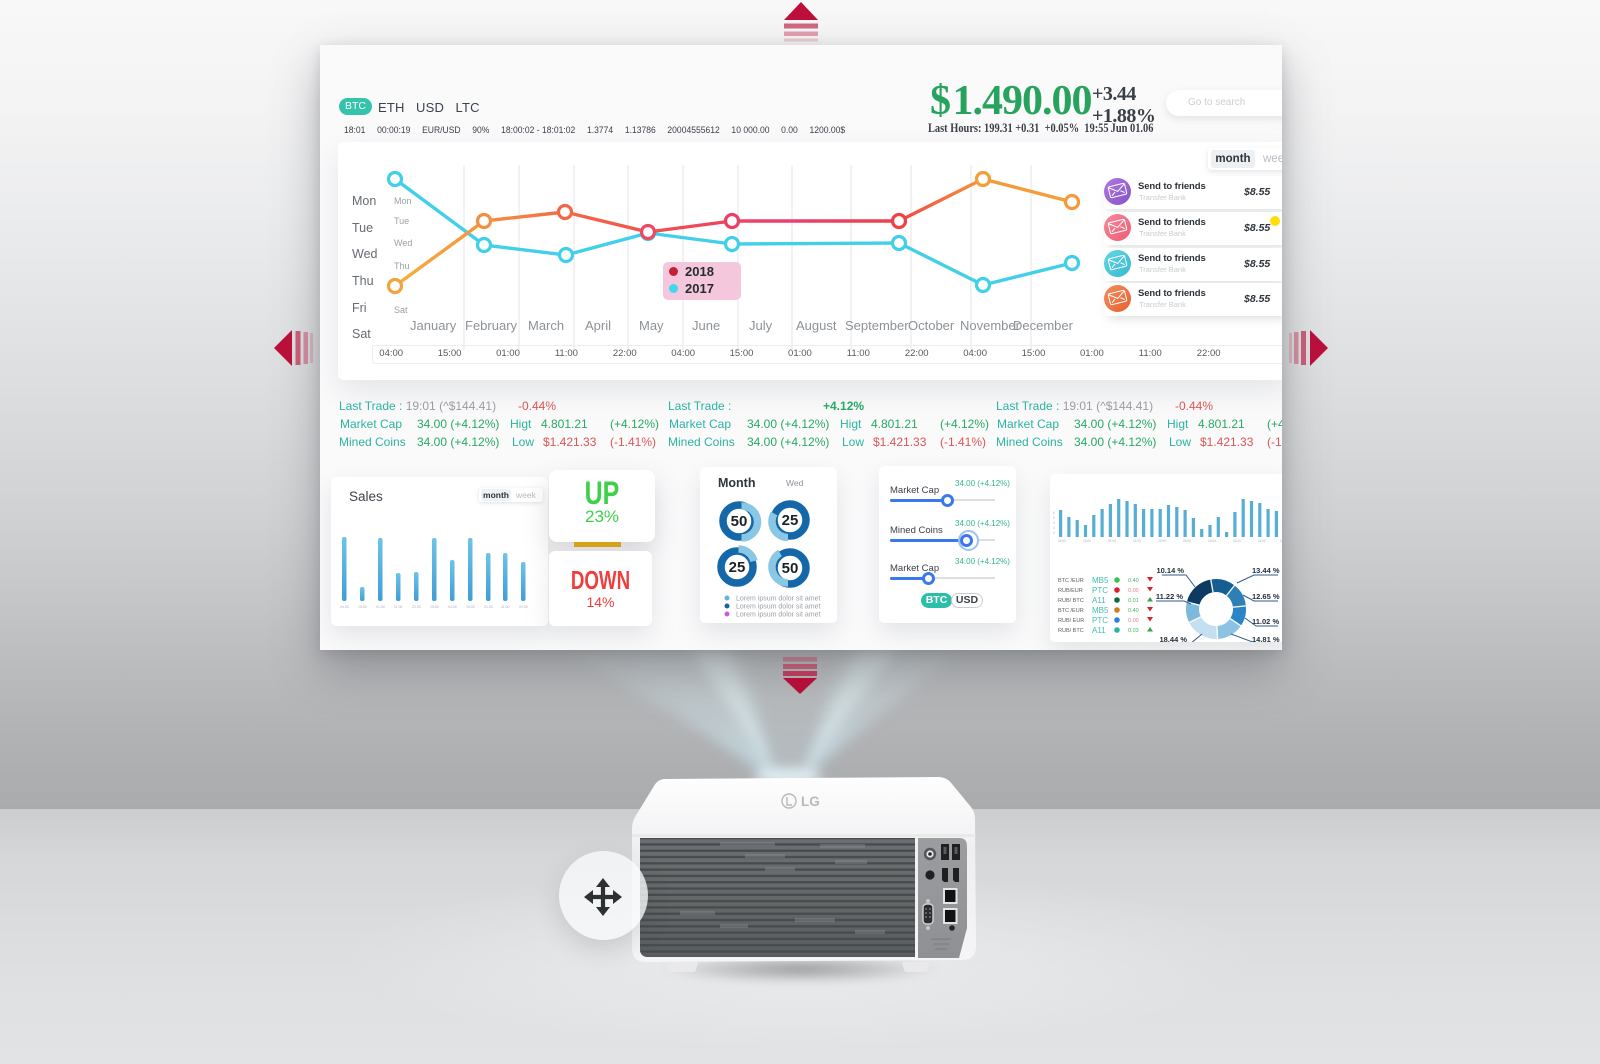 This screenshot has width=1600, height=1064. What do you see at coordinates (1070, 591) in the screenshot?
I see `svg-text: RUB/EUR` at bounding box center [1070, 591].